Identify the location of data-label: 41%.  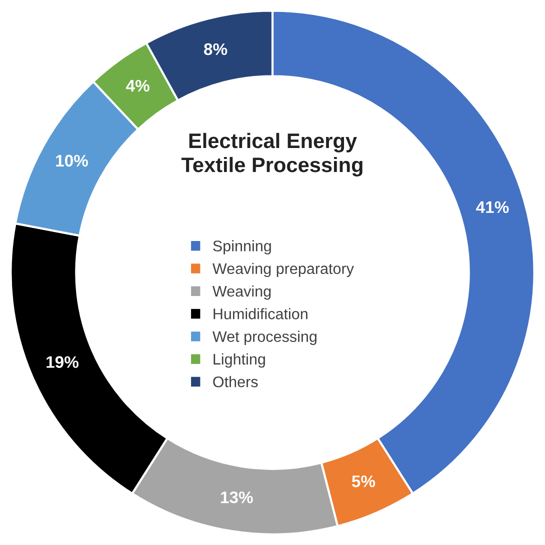
(492, 207).